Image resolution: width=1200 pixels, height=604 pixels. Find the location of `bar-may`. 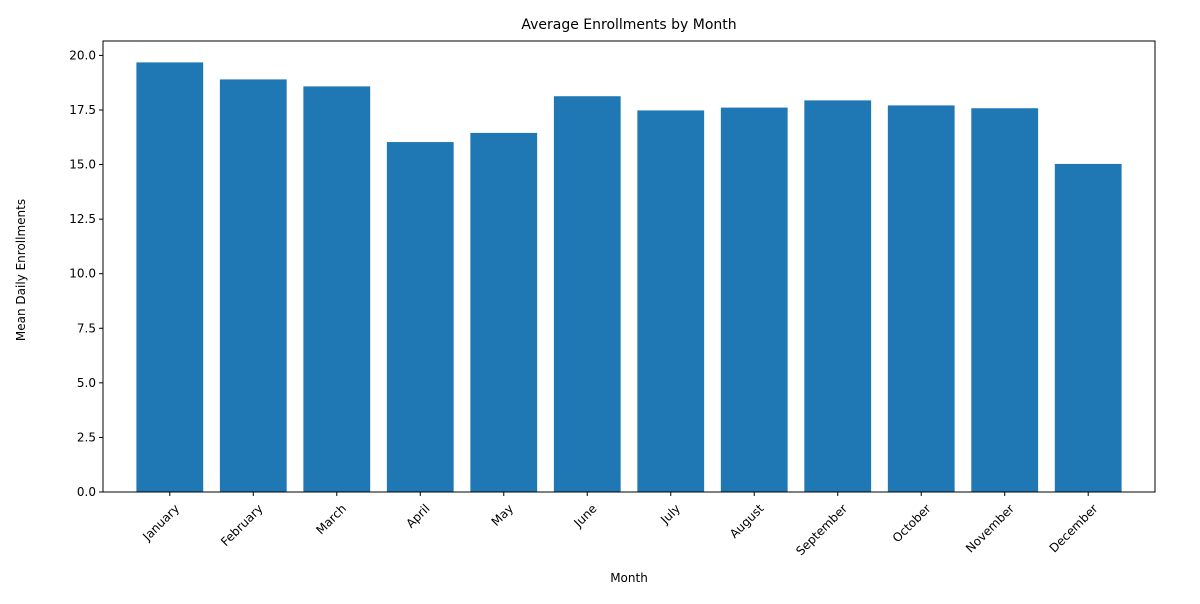

bar-may is located at coordinates (504, 312).